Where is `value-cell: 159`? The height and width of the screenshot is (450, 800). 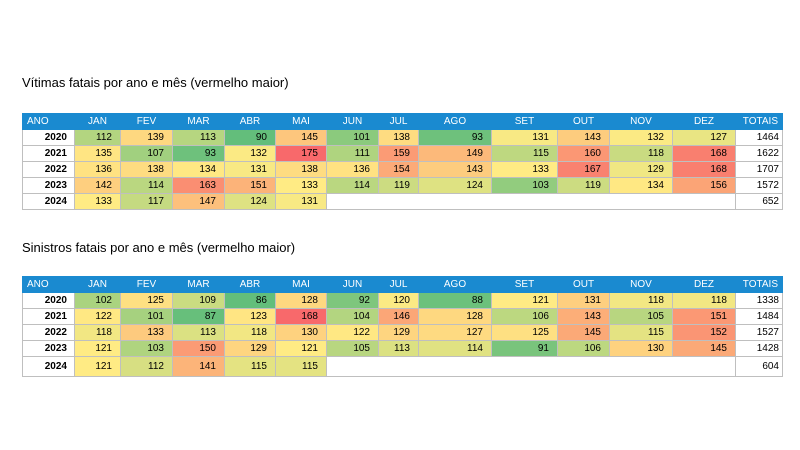
value-cell: 159 is located at coordinates (398, 153).